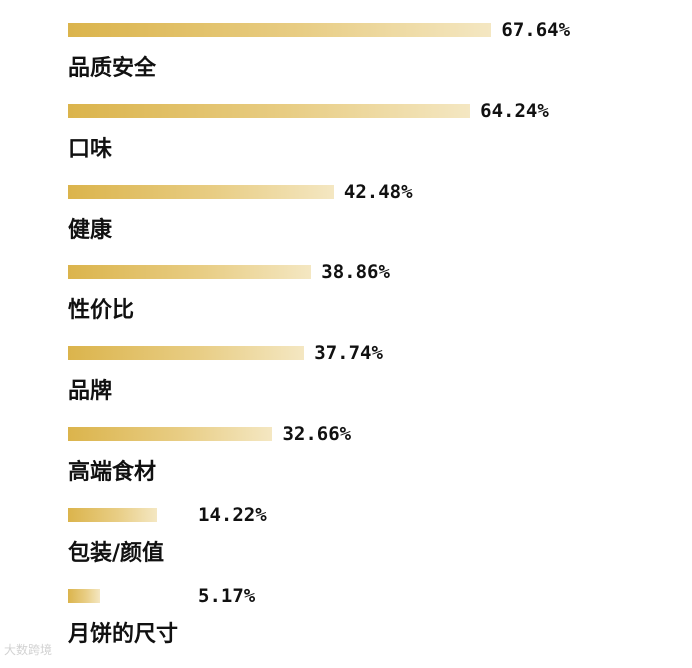  Describe the element at coordinates (28, 650) in the screenshot. I see `watermark: 大数跨境` at that location.